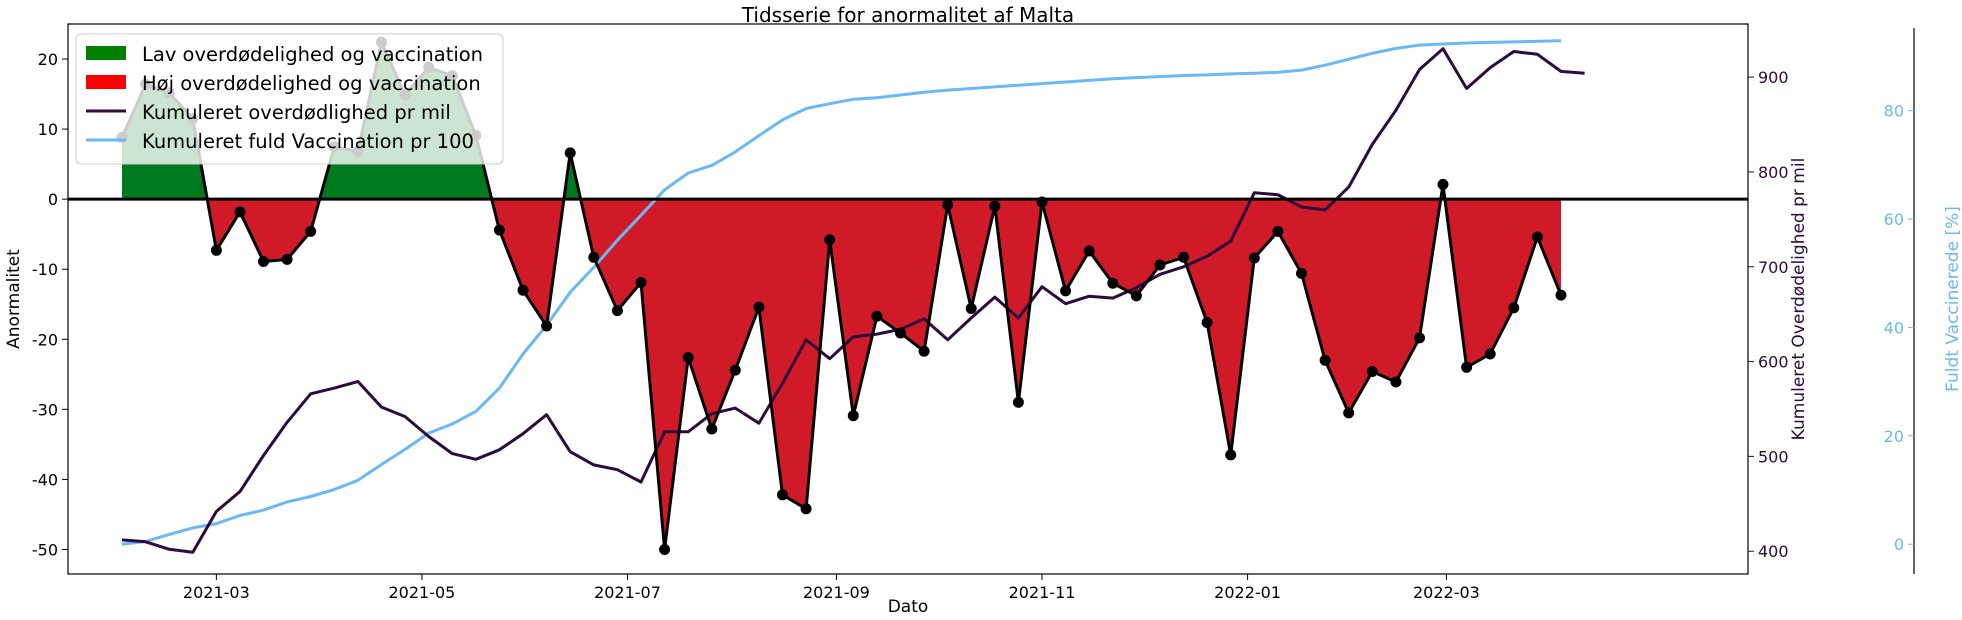 The image size is (1962, 620). Describe the element at coordinates (1894, 327) in the screenshot. I see `y-right2-tick-label: 40` at that location.